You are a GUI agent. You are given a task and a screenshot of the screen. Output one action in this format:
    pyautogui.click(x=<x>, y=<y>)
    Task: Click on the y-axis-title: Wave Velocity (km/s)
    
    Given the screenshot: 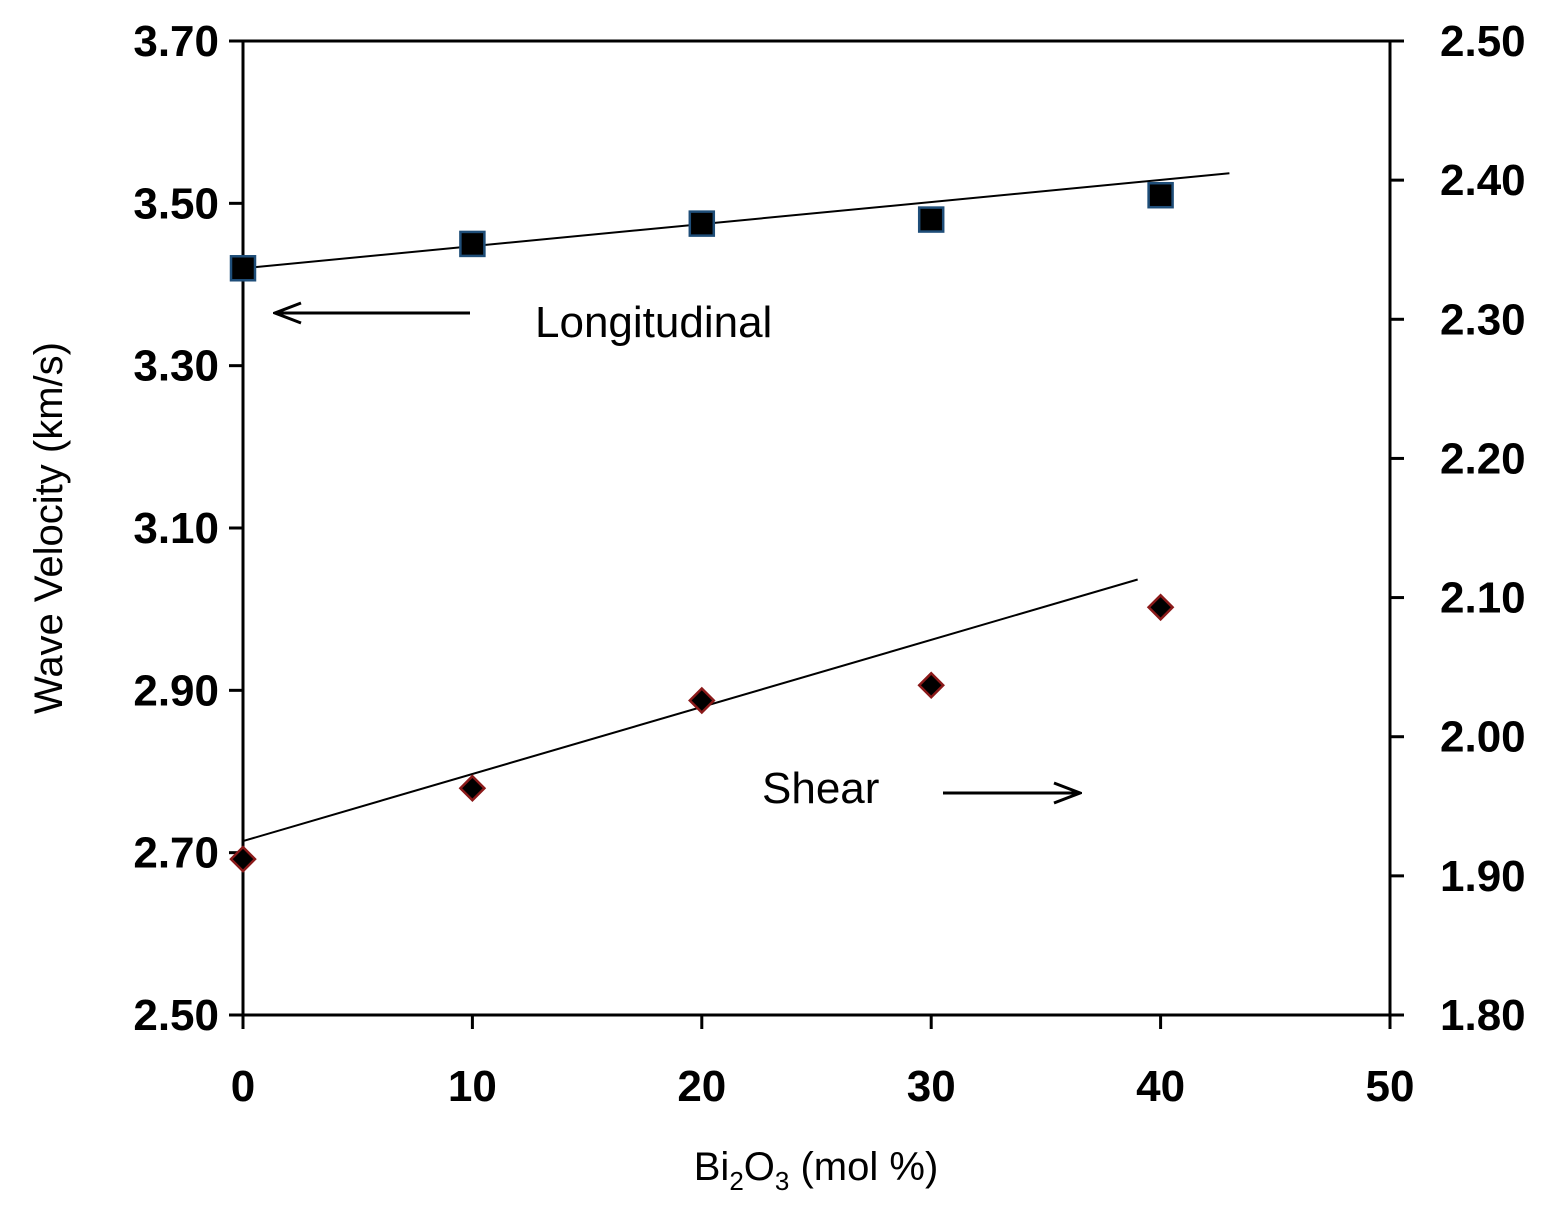 What is the action you would take?
    pyautogui.click(x=49, y=528)
    